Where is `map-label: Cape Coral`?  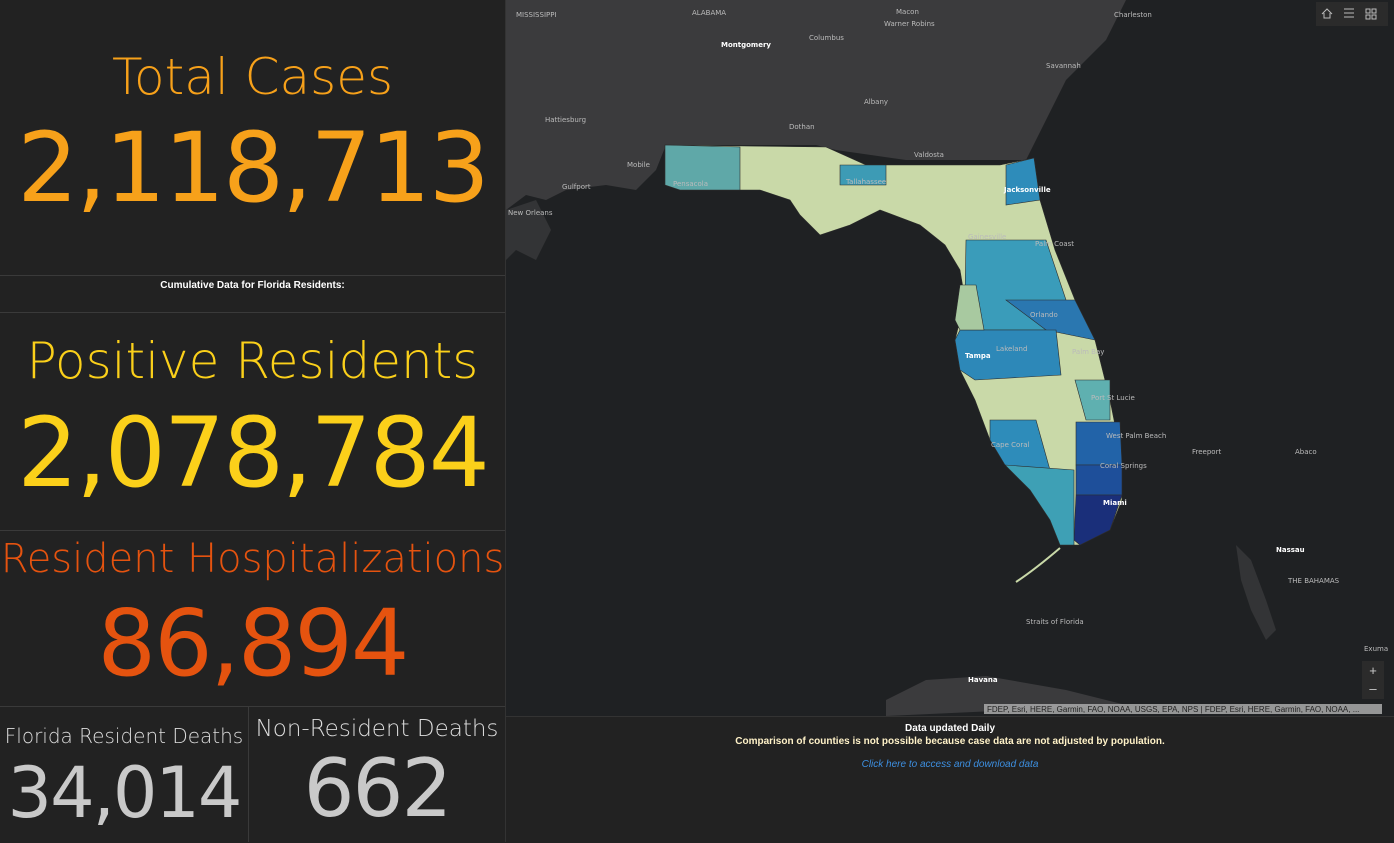 map-label: Cape Coral is located at coordinates (1010, 445).